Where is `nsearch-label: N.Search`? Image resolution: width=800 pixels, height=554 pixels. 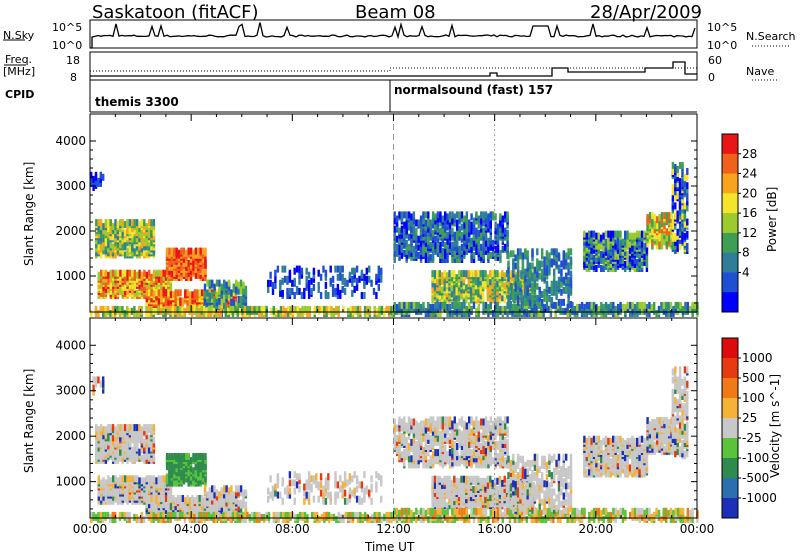
nsearch-label: N.Search is located at coordinates (771, 36).